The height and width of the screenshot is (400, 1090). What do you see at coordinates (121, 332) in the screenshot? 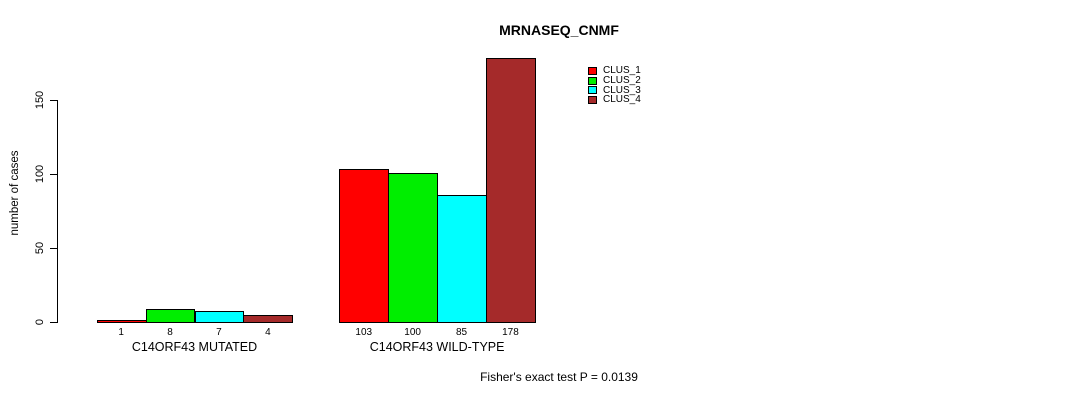
I see `bar-value-label: 1` at bounding box center [121, 332].